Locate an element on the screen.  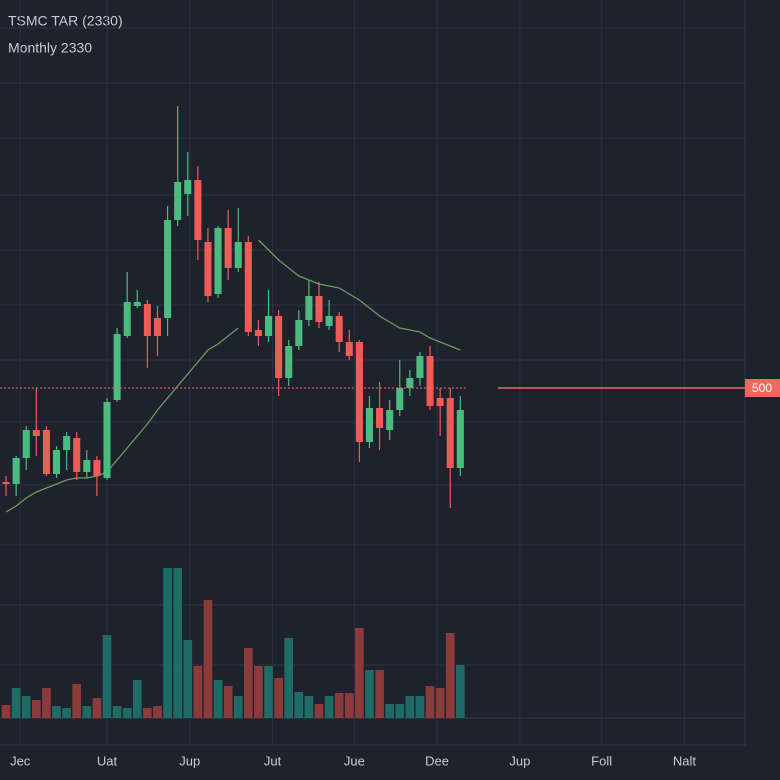
x-tick-label: Nalt is located at coordinates (685, 760).